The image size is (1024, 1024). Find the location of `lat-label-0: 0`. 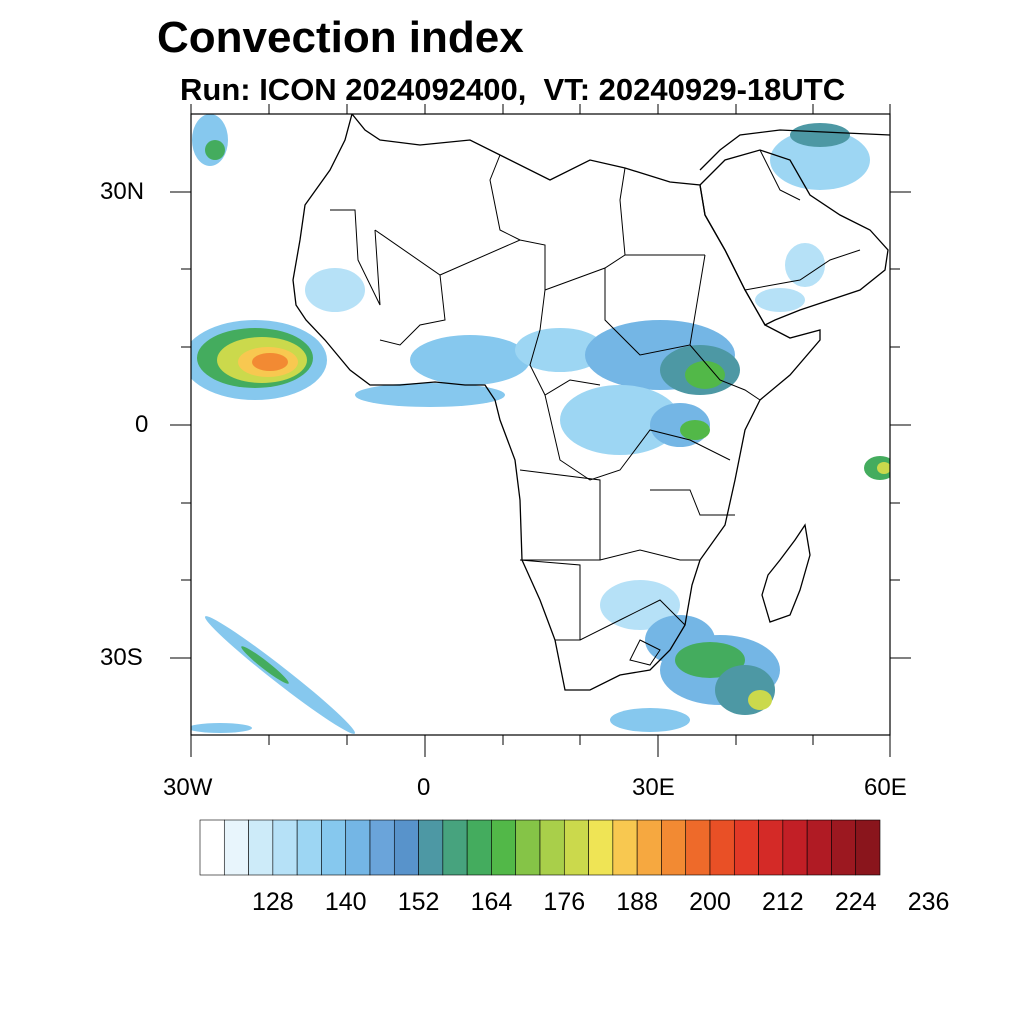

lat-label-0: 0 is located at coordinates (142, 424).